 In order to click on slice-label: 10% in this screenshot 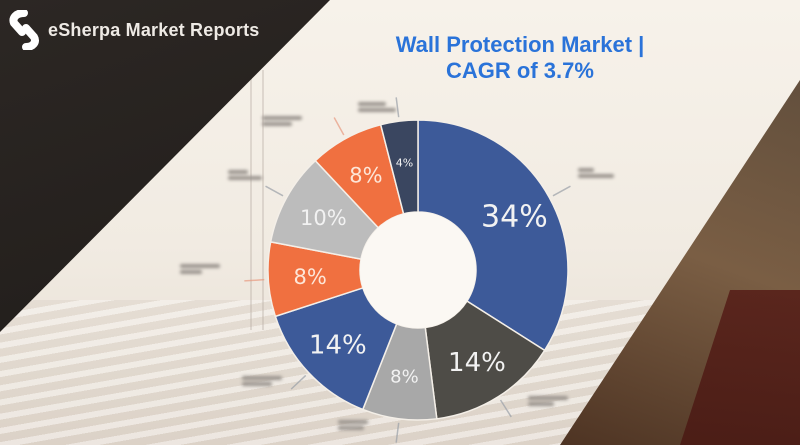, I will do `click(323, 218)`.